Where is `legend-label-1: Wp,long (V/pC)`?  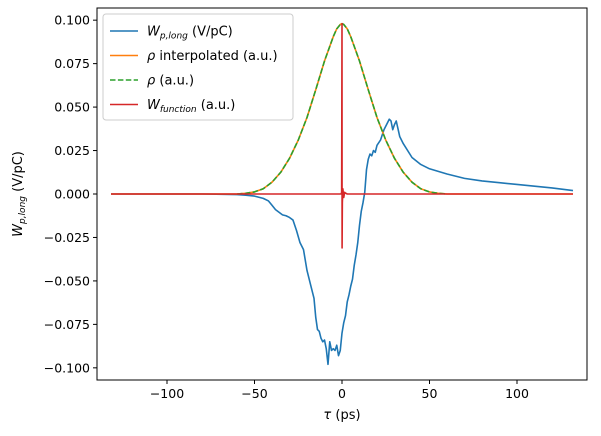
legend-label-1: Wp,long (V/pC) is located at coordinates (190, 33).